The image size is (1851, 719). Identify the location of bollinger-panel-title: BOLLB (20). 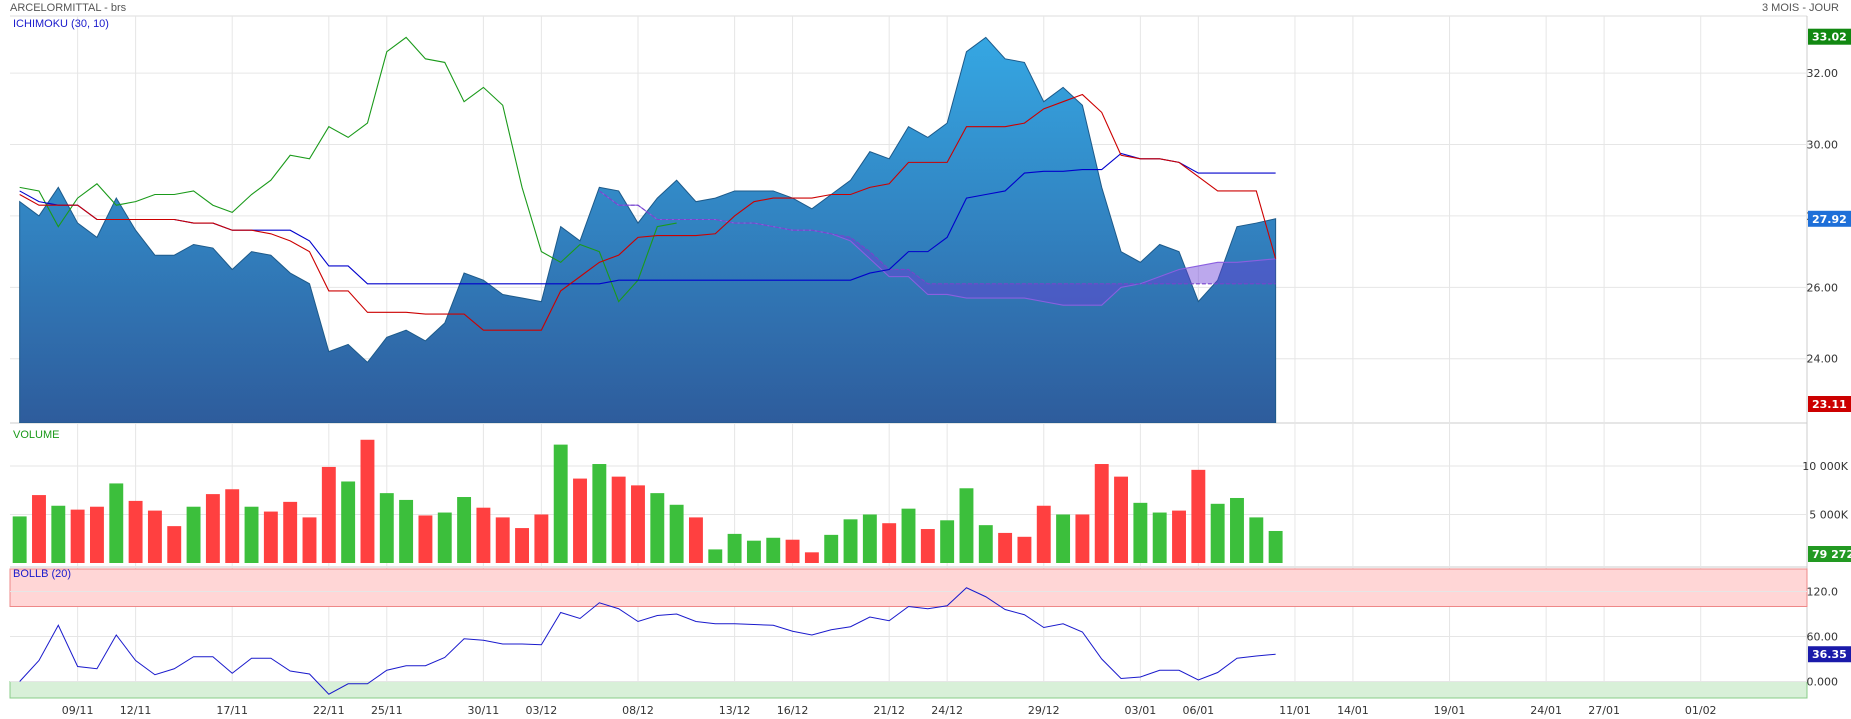
(42, 574).